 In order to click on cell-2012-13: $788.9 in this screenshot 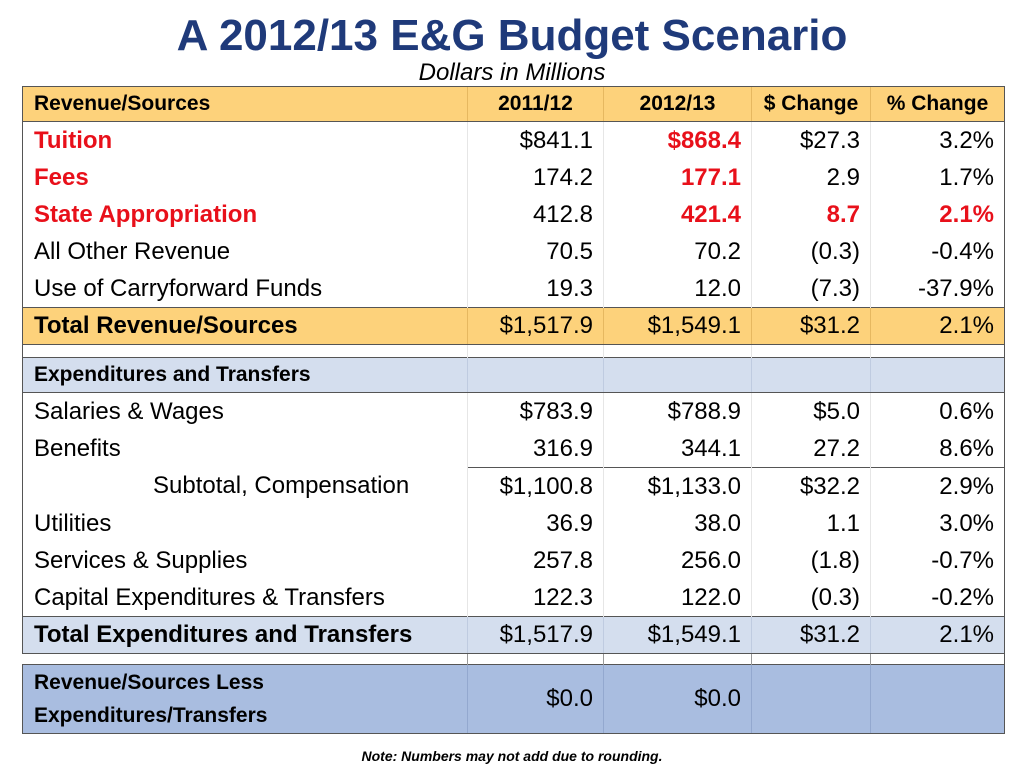, I will do `click(677, 411)`.